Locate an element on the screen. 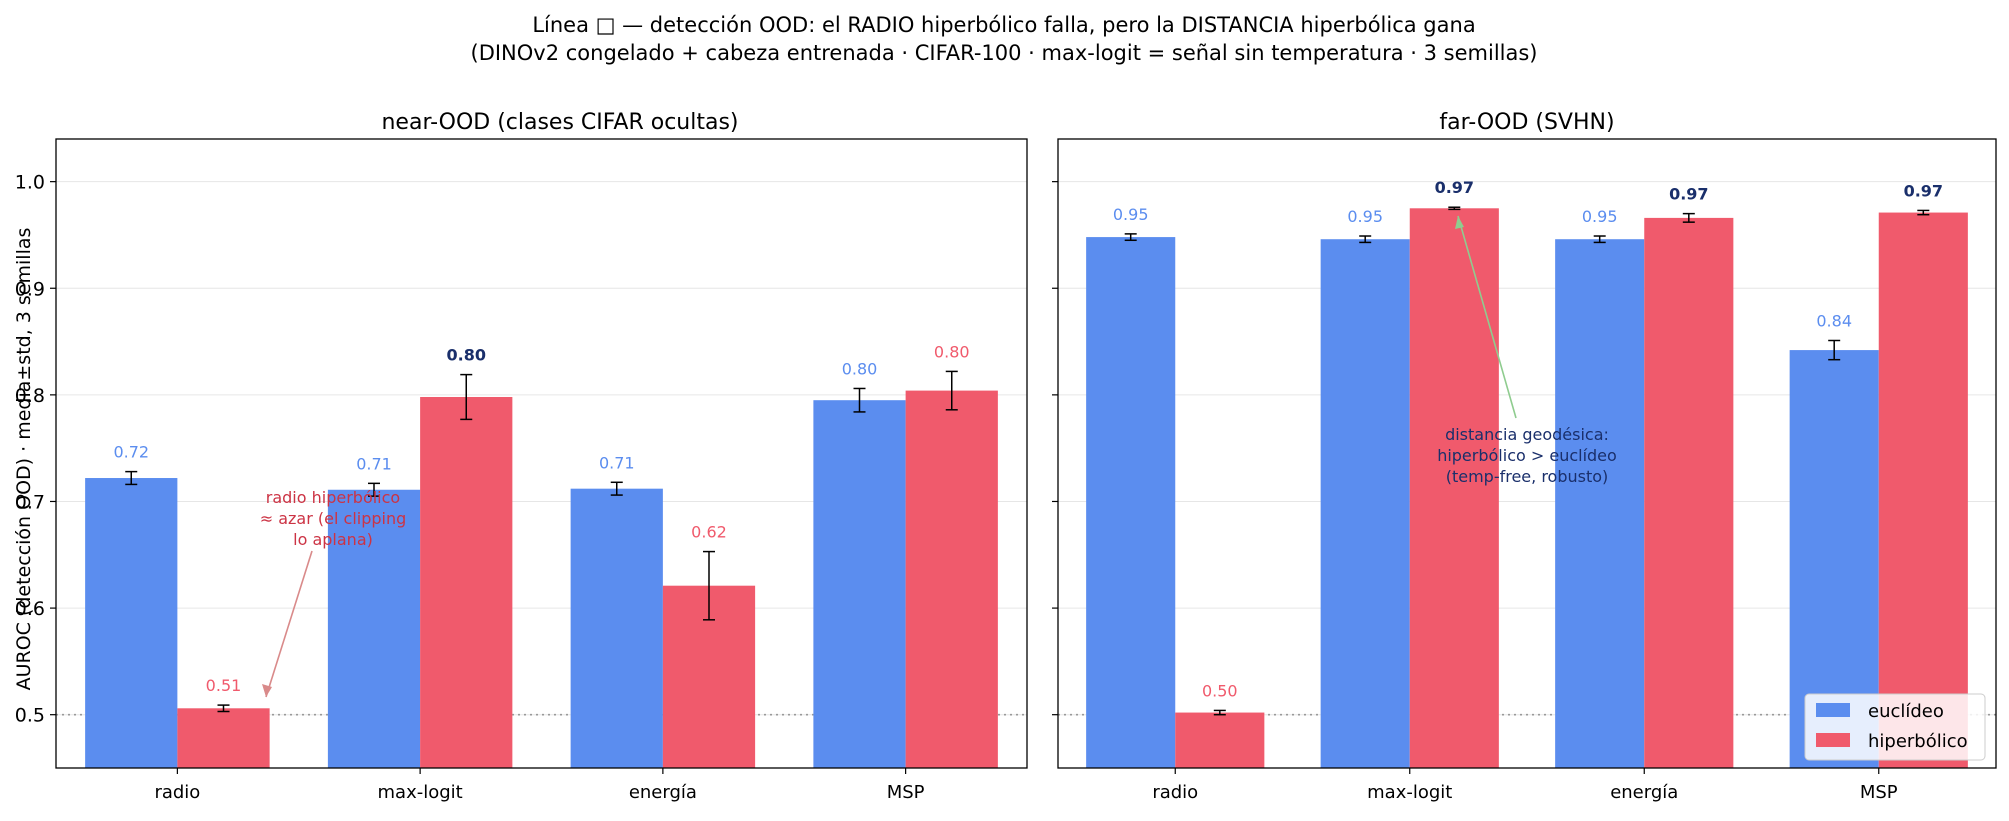  data-label: 0.62 is located at coordinates (709, 532).